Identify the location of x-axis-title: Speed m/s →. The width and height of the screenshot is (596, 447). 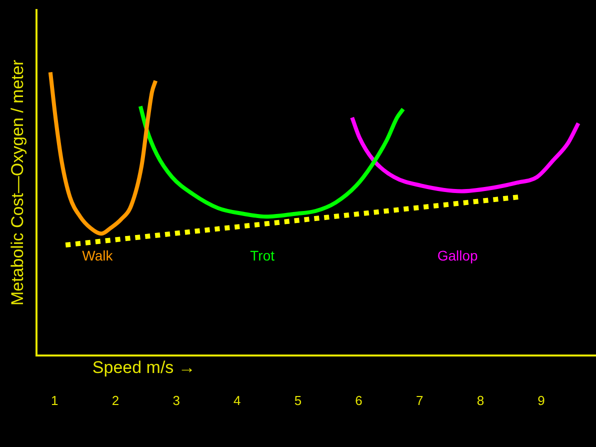
(144, 368).